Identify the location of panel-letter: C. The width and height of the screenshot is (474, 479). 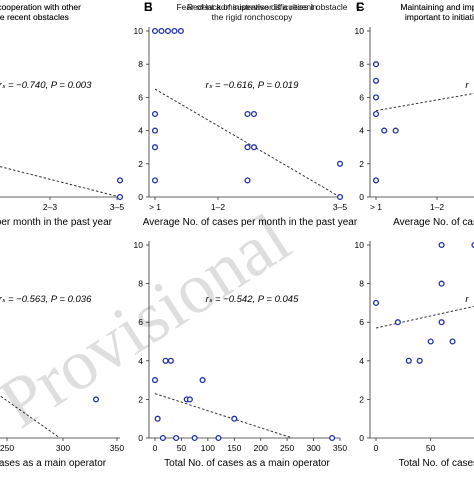
(360, 7).